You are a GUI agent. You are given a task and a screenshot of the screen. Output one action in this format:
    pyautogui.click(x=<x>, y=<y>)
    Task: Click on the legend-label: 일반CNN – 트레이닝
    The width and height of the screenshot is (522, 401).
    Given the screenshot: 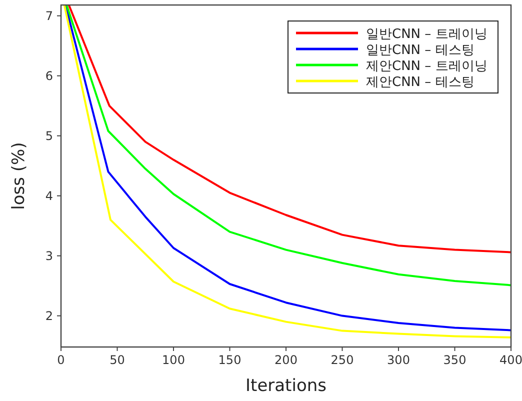 What is the action you would take?
    pyautogui.click(x=427, y=34)
    